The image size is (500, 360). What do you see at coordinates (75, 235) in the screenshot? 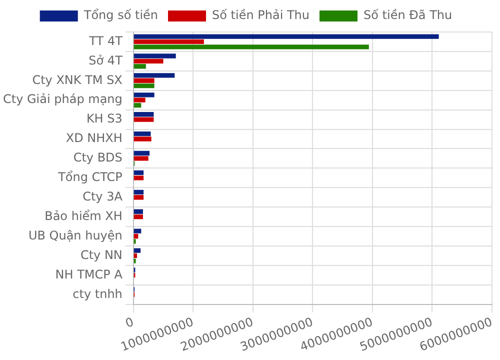
I see `y-tick-label: UB Quận huyện` at bounding box center [75, 235].